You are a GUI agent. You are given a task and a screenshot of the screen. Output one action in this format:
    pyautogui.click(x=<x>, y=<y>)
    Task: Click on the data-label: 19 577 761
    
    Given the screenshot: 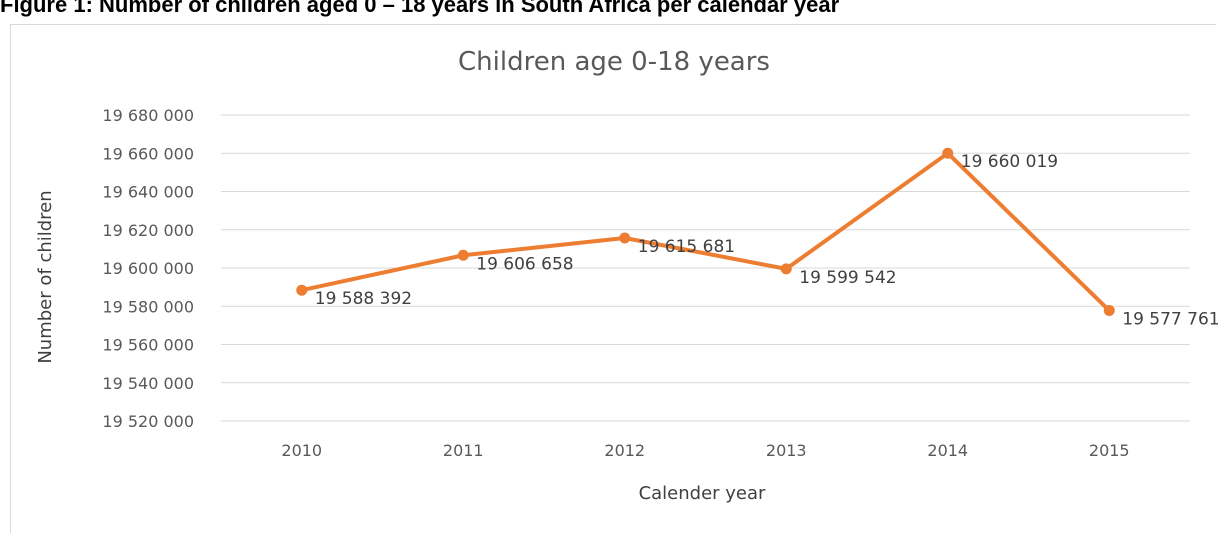 What is the action you would take?
    pyautogui.click(x=1170, y=320)
    